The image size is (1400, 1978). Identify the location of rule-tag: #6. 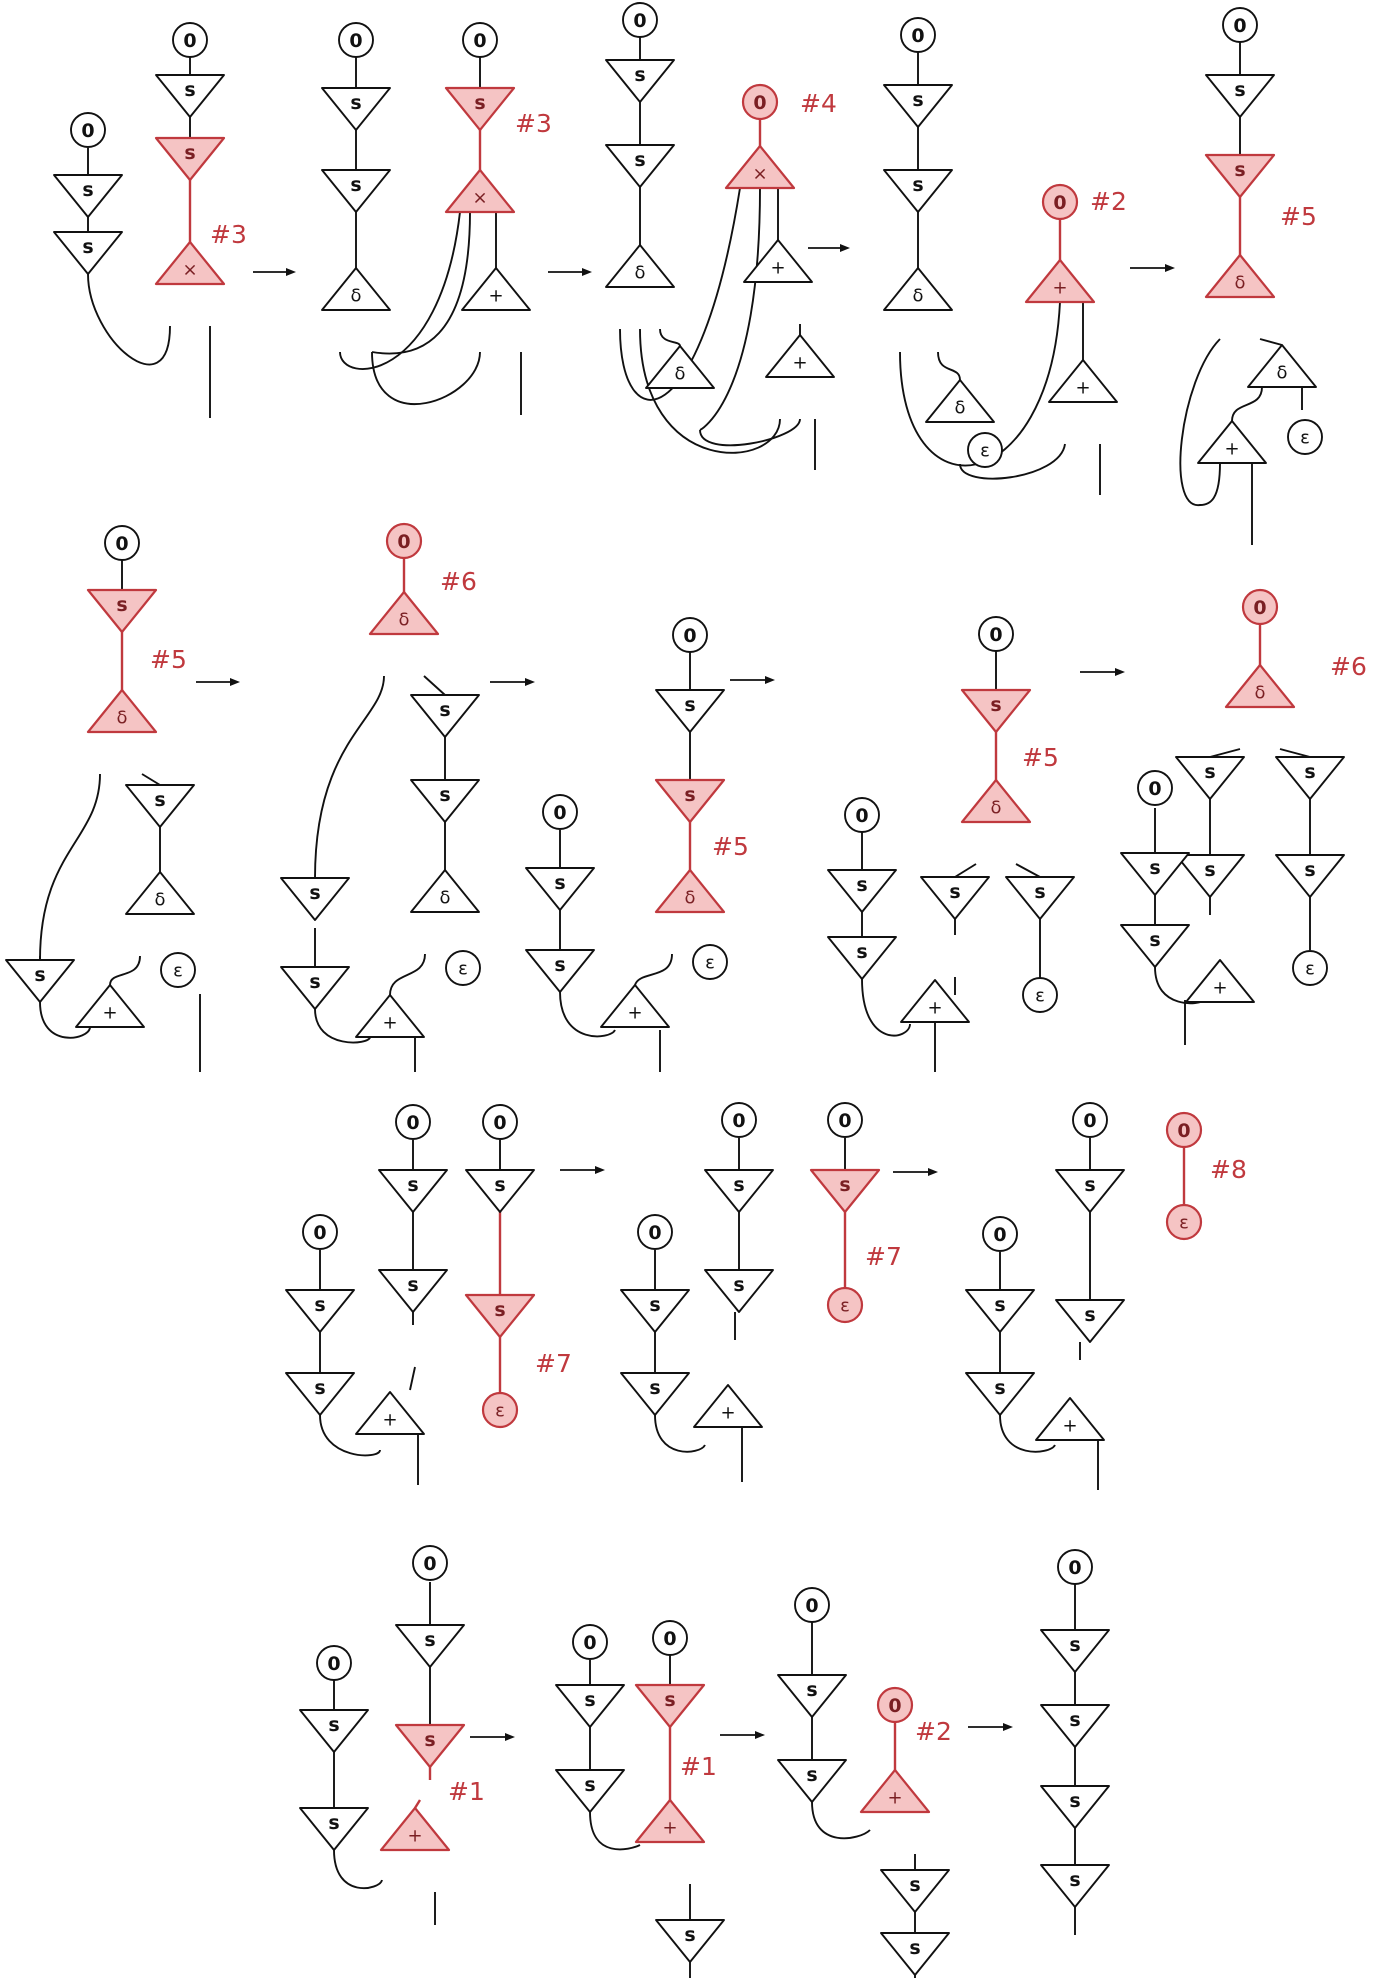
(1348, 666).